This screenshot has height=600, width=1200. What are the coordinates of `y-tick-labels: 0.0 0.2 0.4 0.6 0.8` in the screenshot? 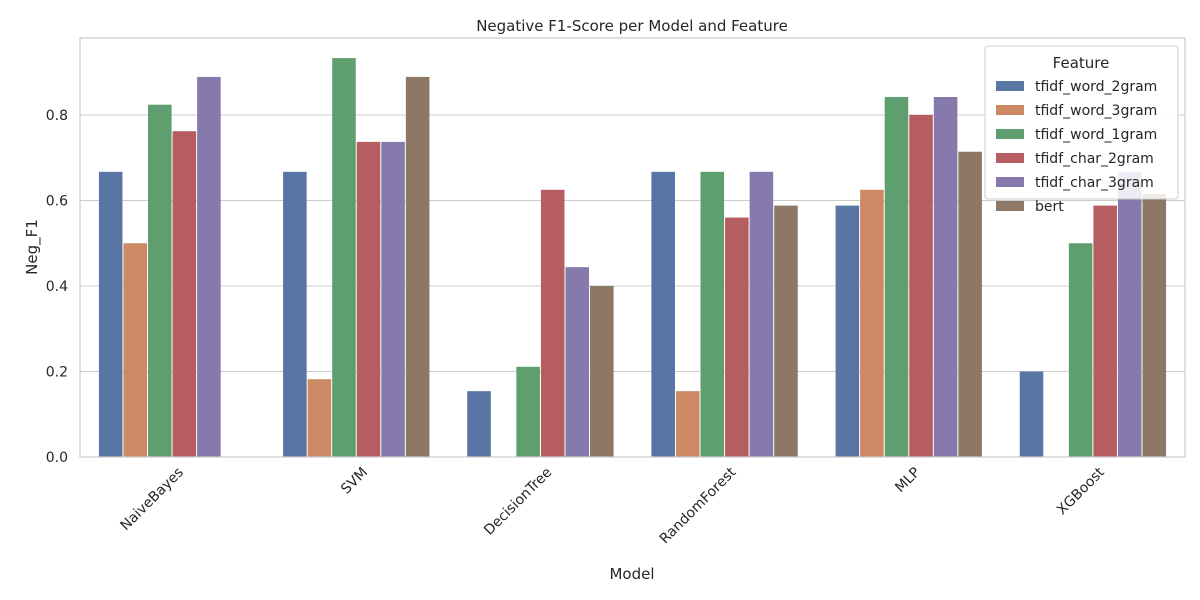 It's located at (57, 287).